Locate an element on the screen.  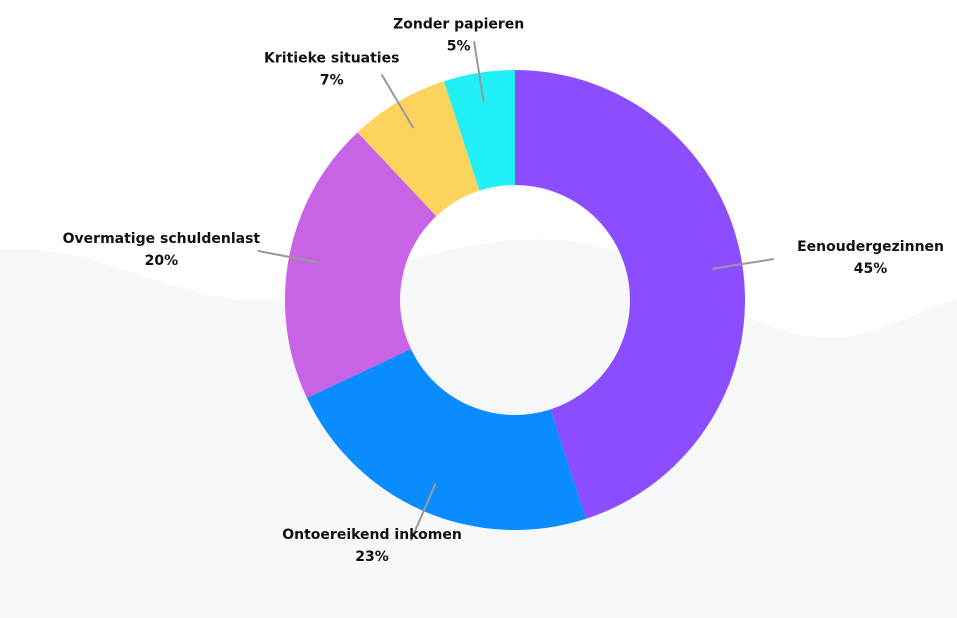
value-label: 23% is located at coordinates (372, 557).